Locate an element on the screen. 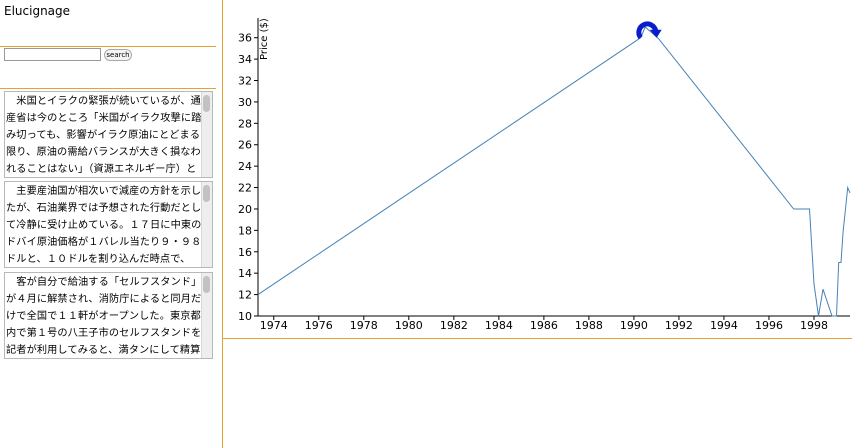 Image resolution: width=852 pixels, height=448 pixels. arrow-arc is located at coordinates (647, 30).